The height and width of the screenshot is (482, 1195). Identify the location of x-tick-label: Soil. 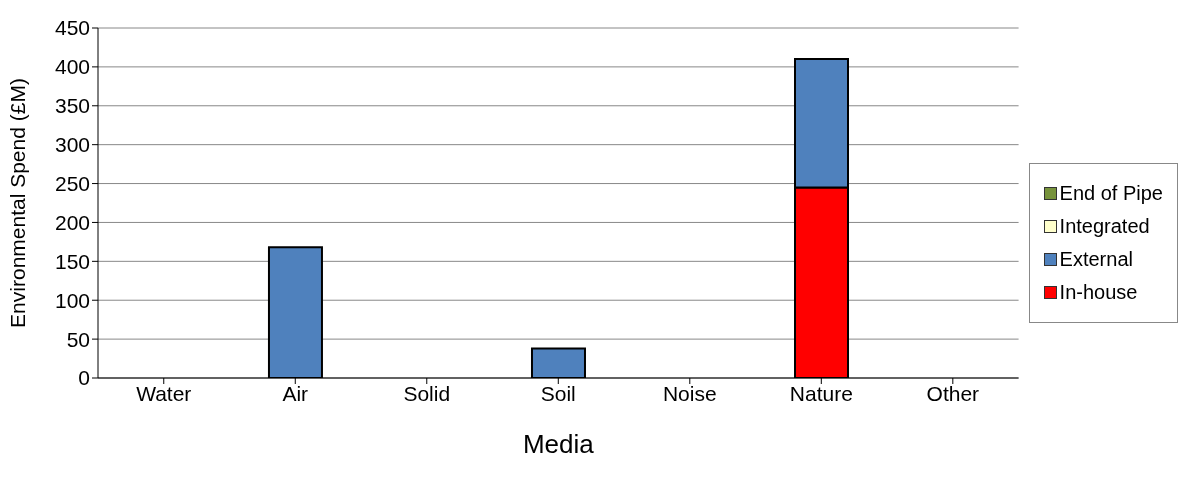
(558, 393).